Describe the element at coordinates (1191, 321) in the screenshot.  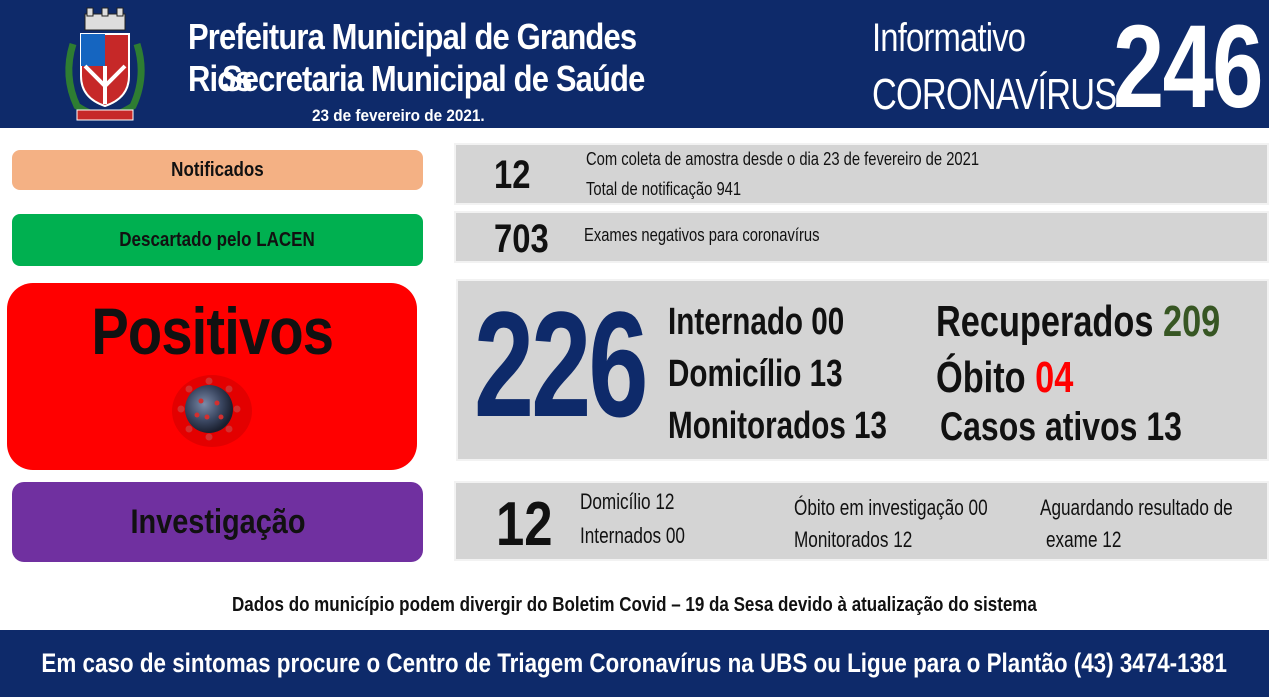
I see `recuperados-value: 209` at that location.